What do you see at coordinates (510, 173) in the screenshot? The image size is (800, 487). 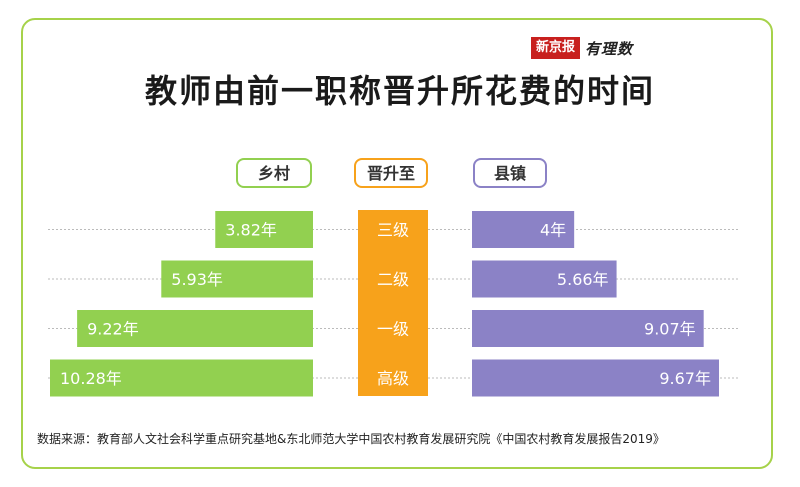 I see `header-town: 县镇` at bounding box center [510, 173].